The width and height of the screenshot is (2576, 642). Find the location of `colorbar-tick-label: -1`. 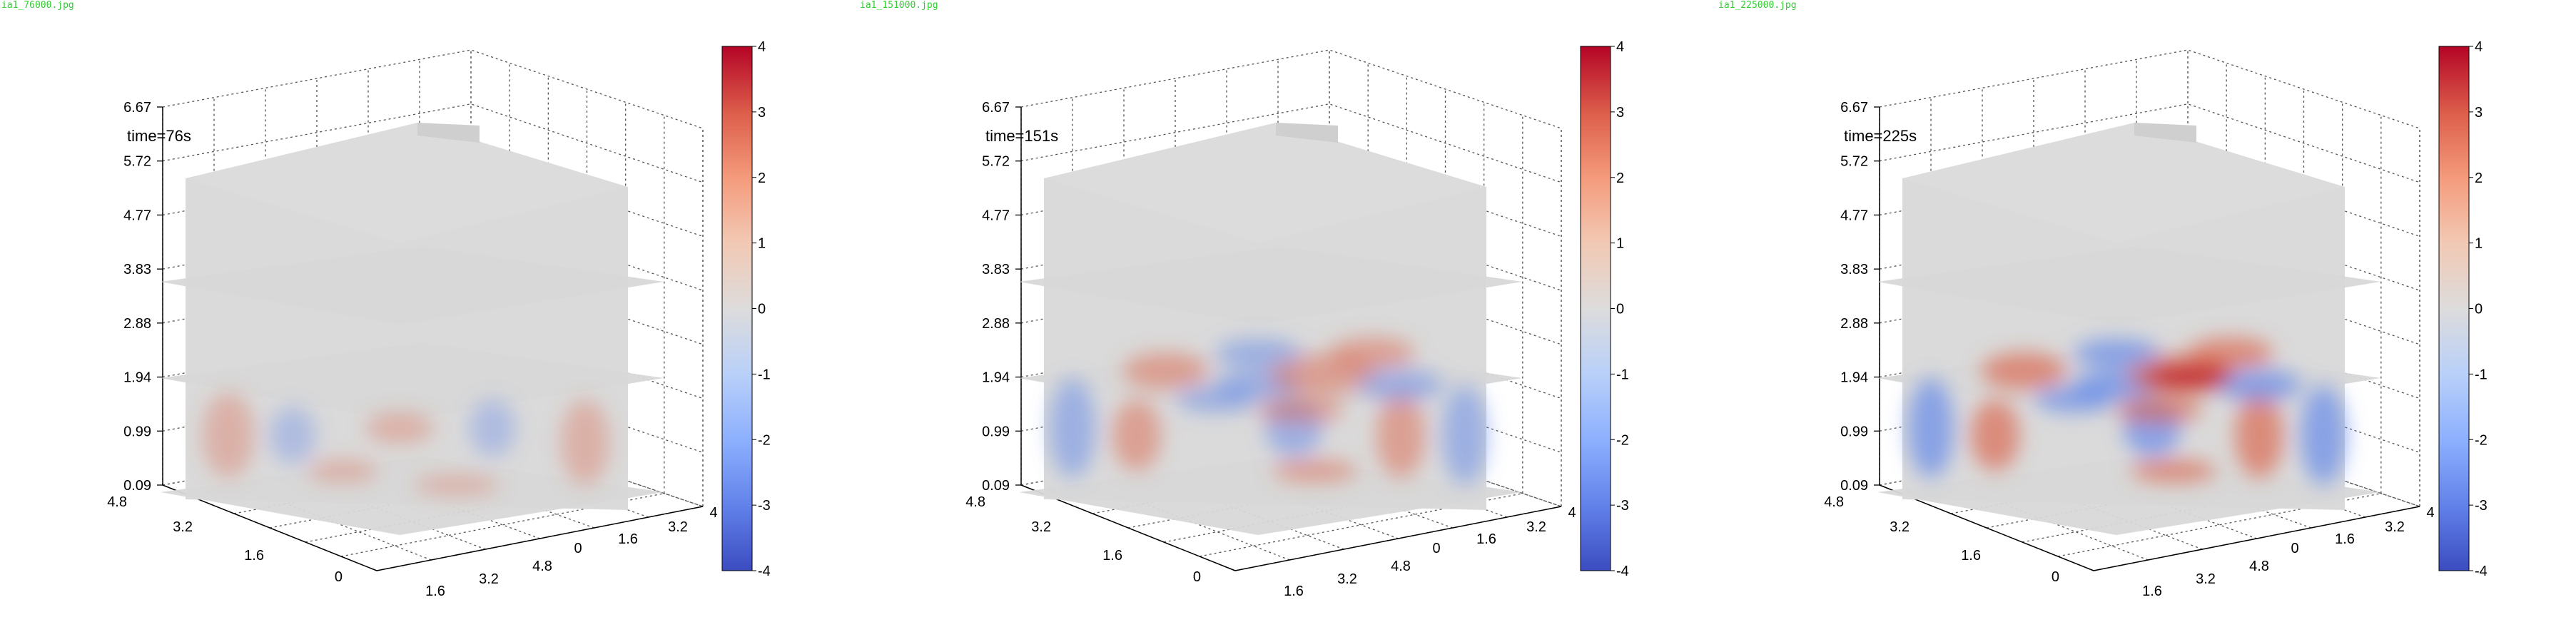

colorbar-tick-label: -1 is located at coordinates (1623, 374).